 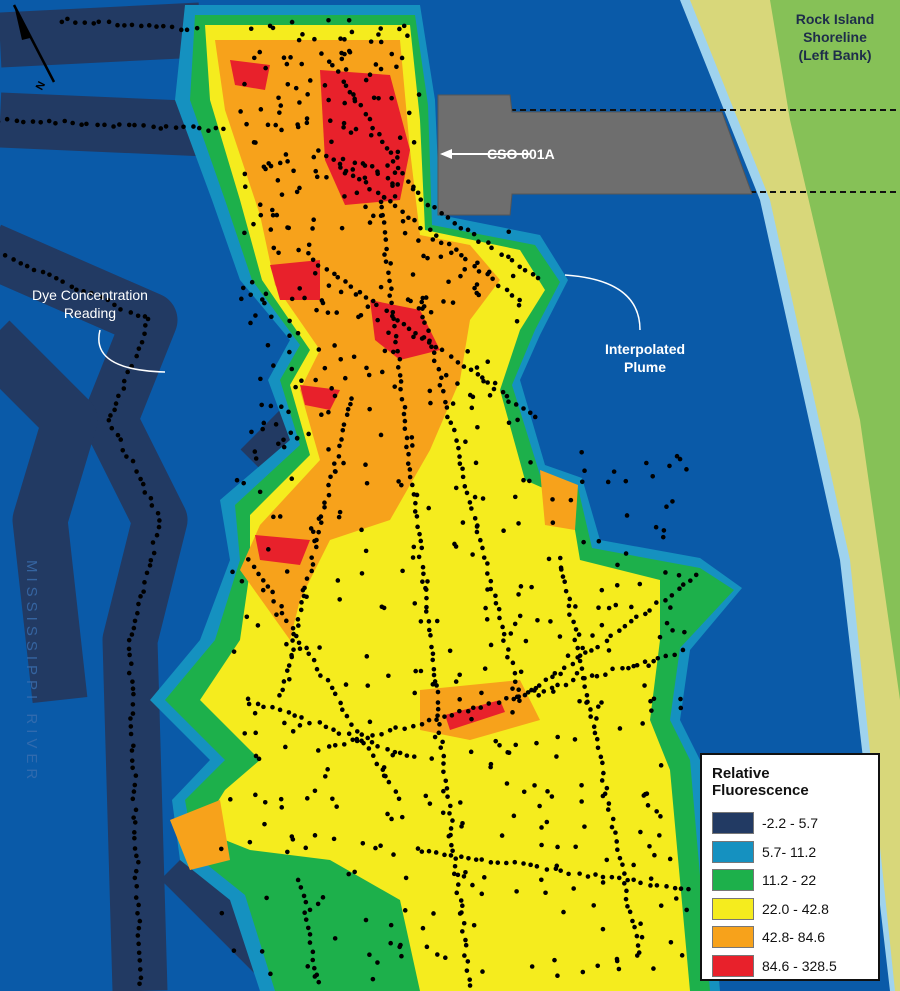 I want to click on legend-swatch, so click(x=733, y=937).